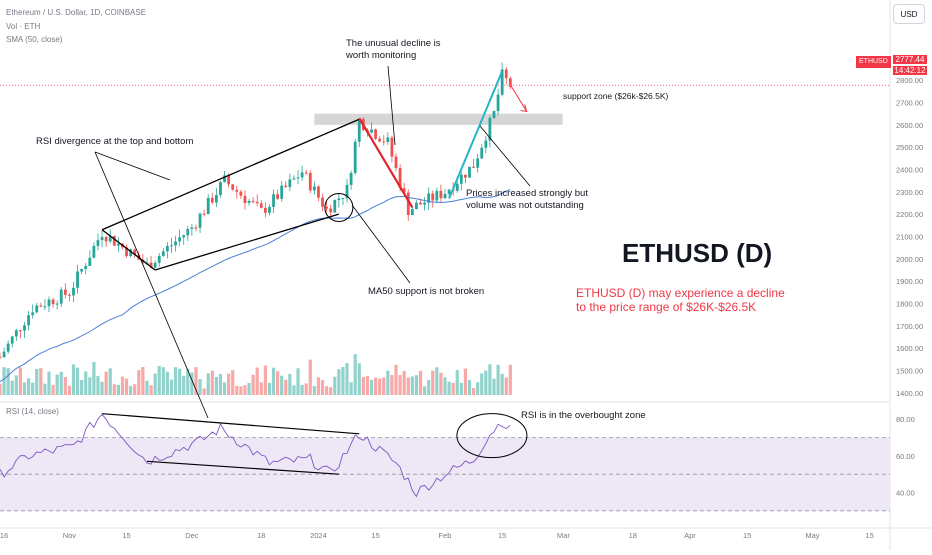  I want to click on price-tick-label: 2100.00, so click(909, 236).